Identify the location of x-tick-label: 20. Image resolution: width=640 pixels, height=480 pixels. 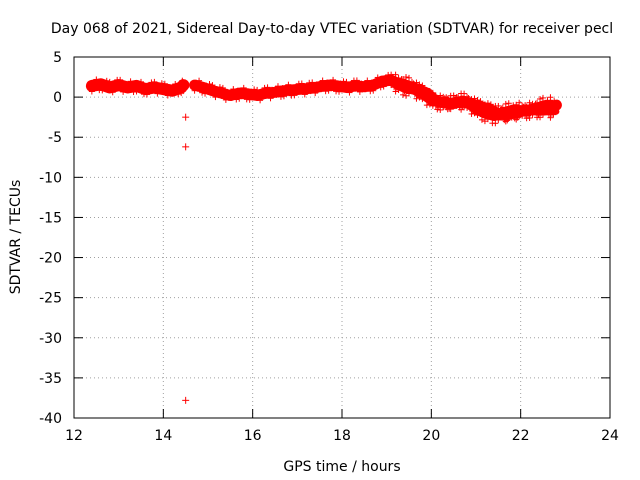
(431, 436).